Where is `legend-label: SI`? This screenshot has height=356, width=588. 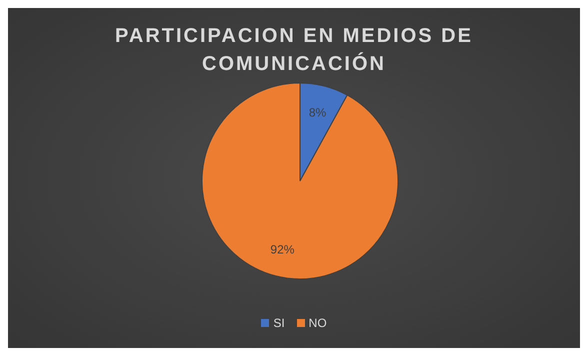
legend-label: SI is located at coordinates (279, 323).